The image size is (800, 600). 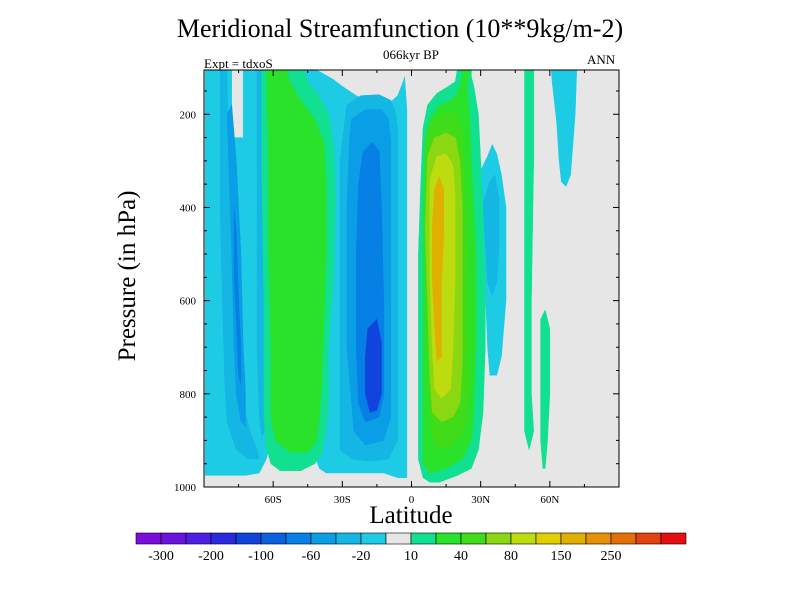 What do you see at coordinates (342, 500) in the screenshot?
I see `x-tick-label: 30S` at bounding box center [342, 500].